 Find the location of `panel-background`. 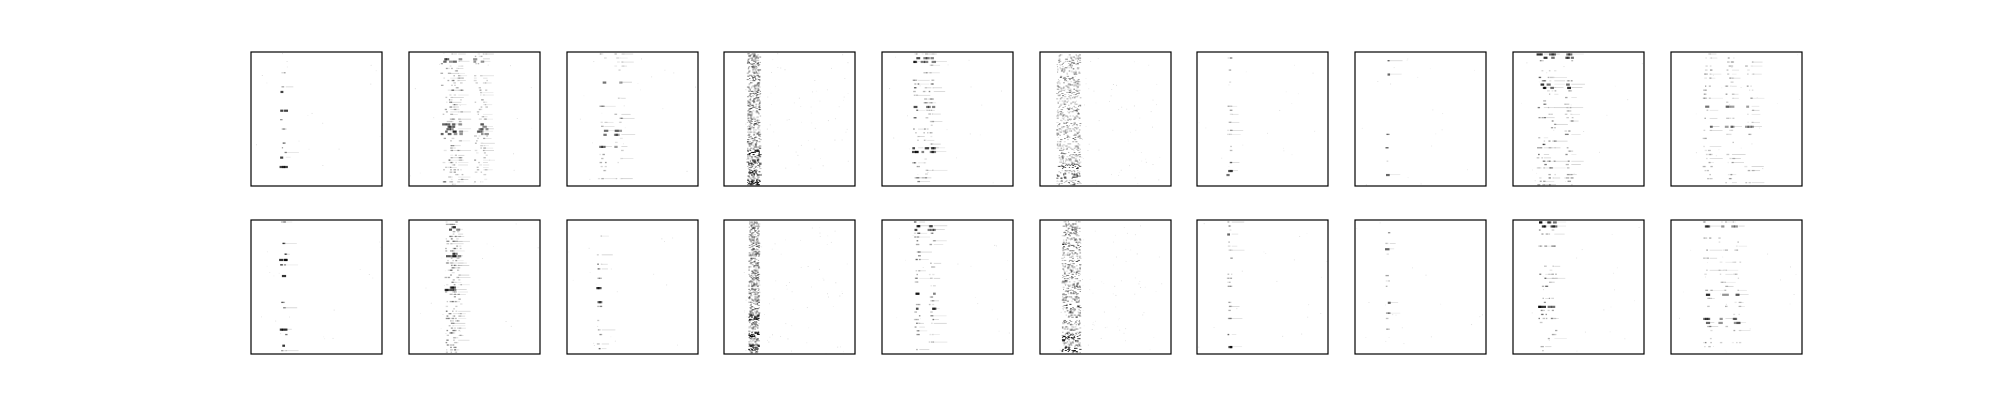

panel-background is located at coordinates (947, 119).